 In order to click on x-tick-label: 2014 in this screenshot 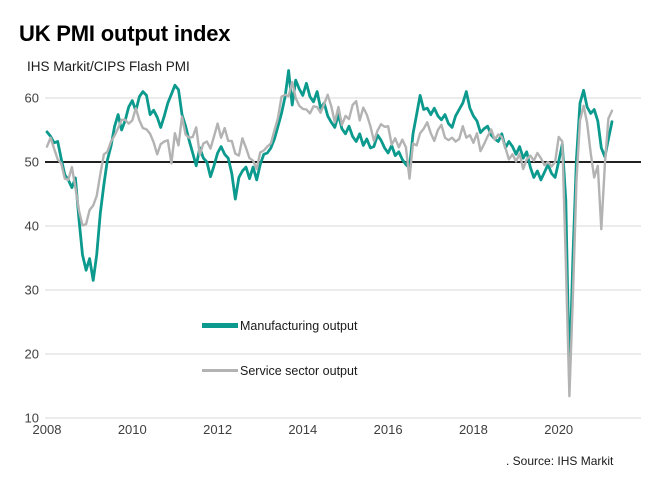, I will do `click(302, 429)`.